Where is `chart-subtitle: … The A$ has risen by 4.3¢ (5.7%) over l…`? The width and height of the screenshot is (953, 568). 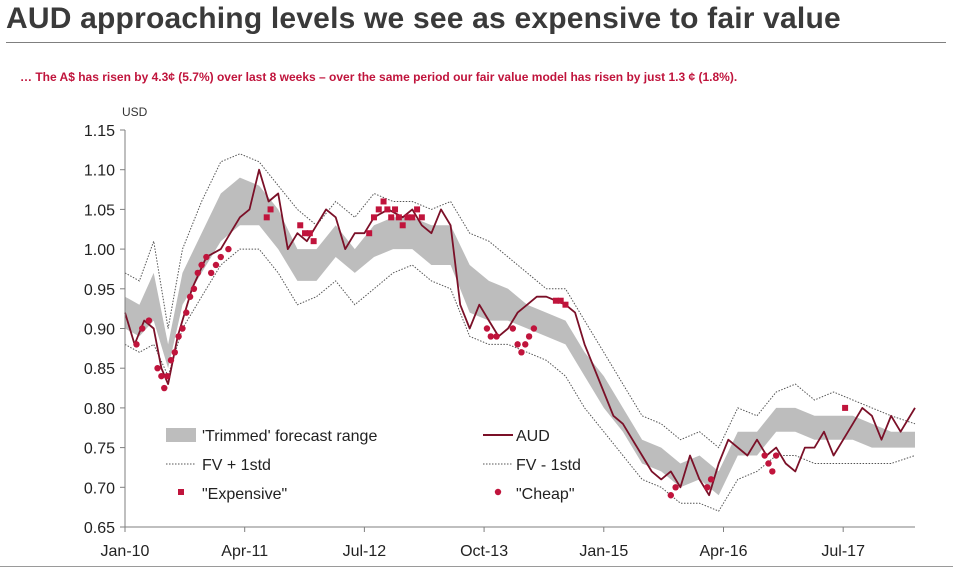 chart-subtitle: … The A$ has risen by 4.3¢ (5.7%) over l… is located at coordinates (379, 77).